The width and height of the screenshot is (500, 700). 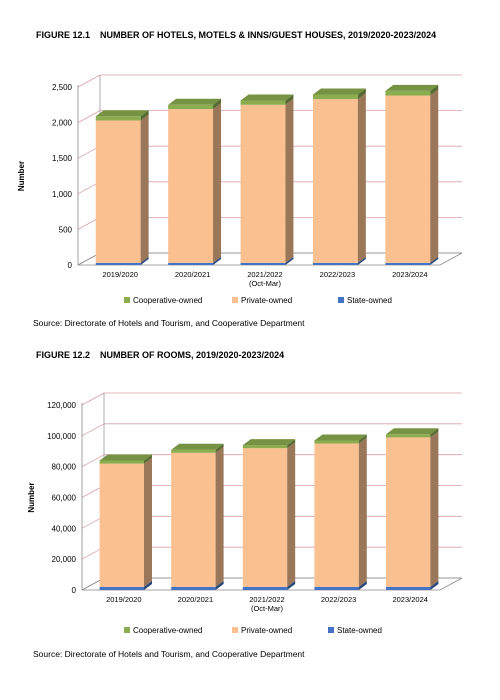 What do you see at coordinates (66, 229) in the screenshot?
I see `y-tick-label: 500` at bounding box center [66, 229].